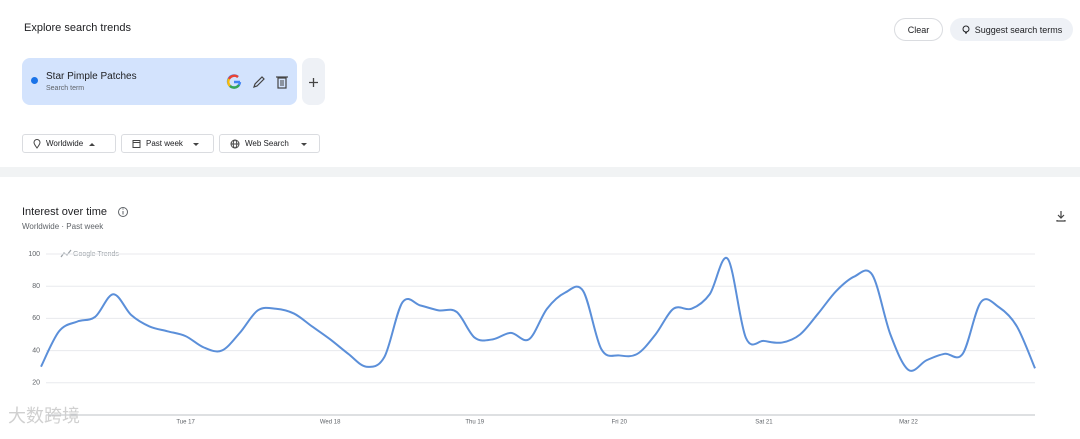  I want to click on divider, so click(540, 172).